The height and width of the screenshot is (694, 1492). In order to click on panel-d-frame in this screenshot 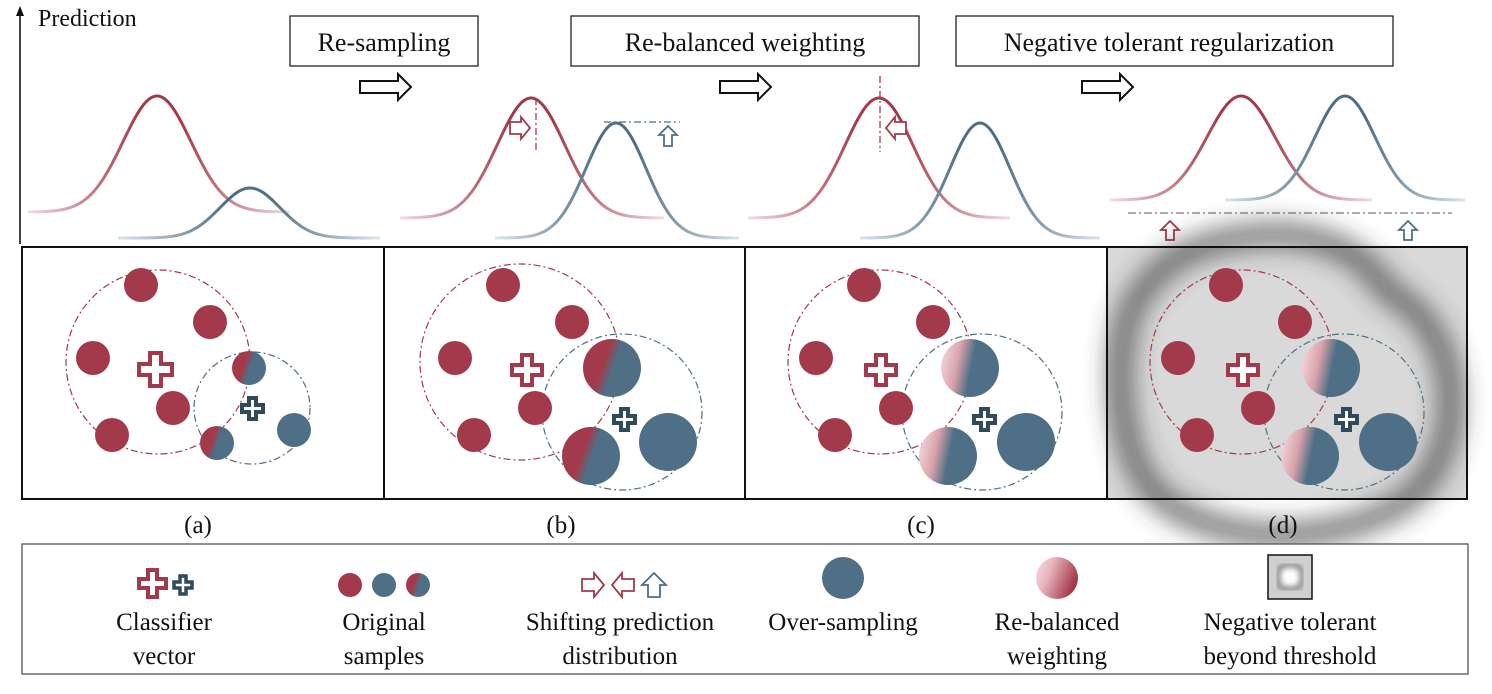, I will do `click(1287, 373)`.